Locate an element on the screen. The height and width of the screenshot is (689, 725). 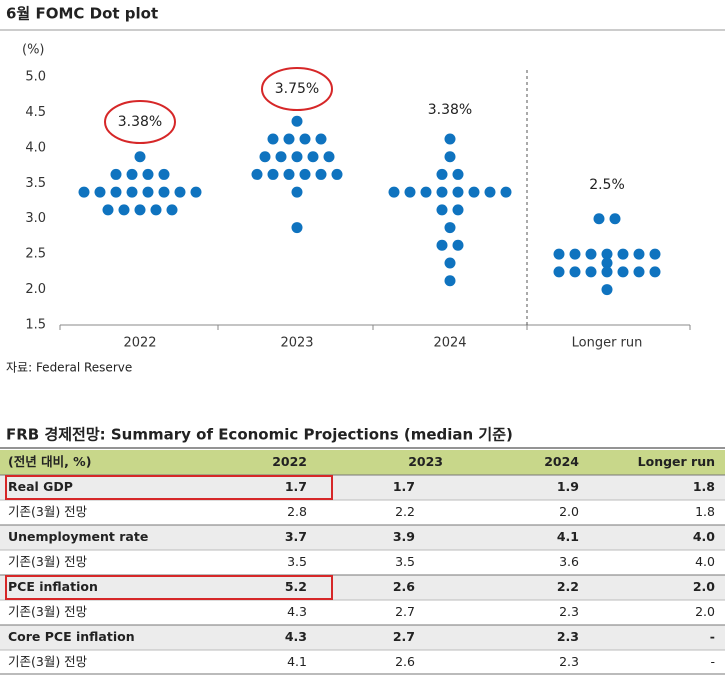
table-cell: 2.8 is located at coordinates (297, 511).